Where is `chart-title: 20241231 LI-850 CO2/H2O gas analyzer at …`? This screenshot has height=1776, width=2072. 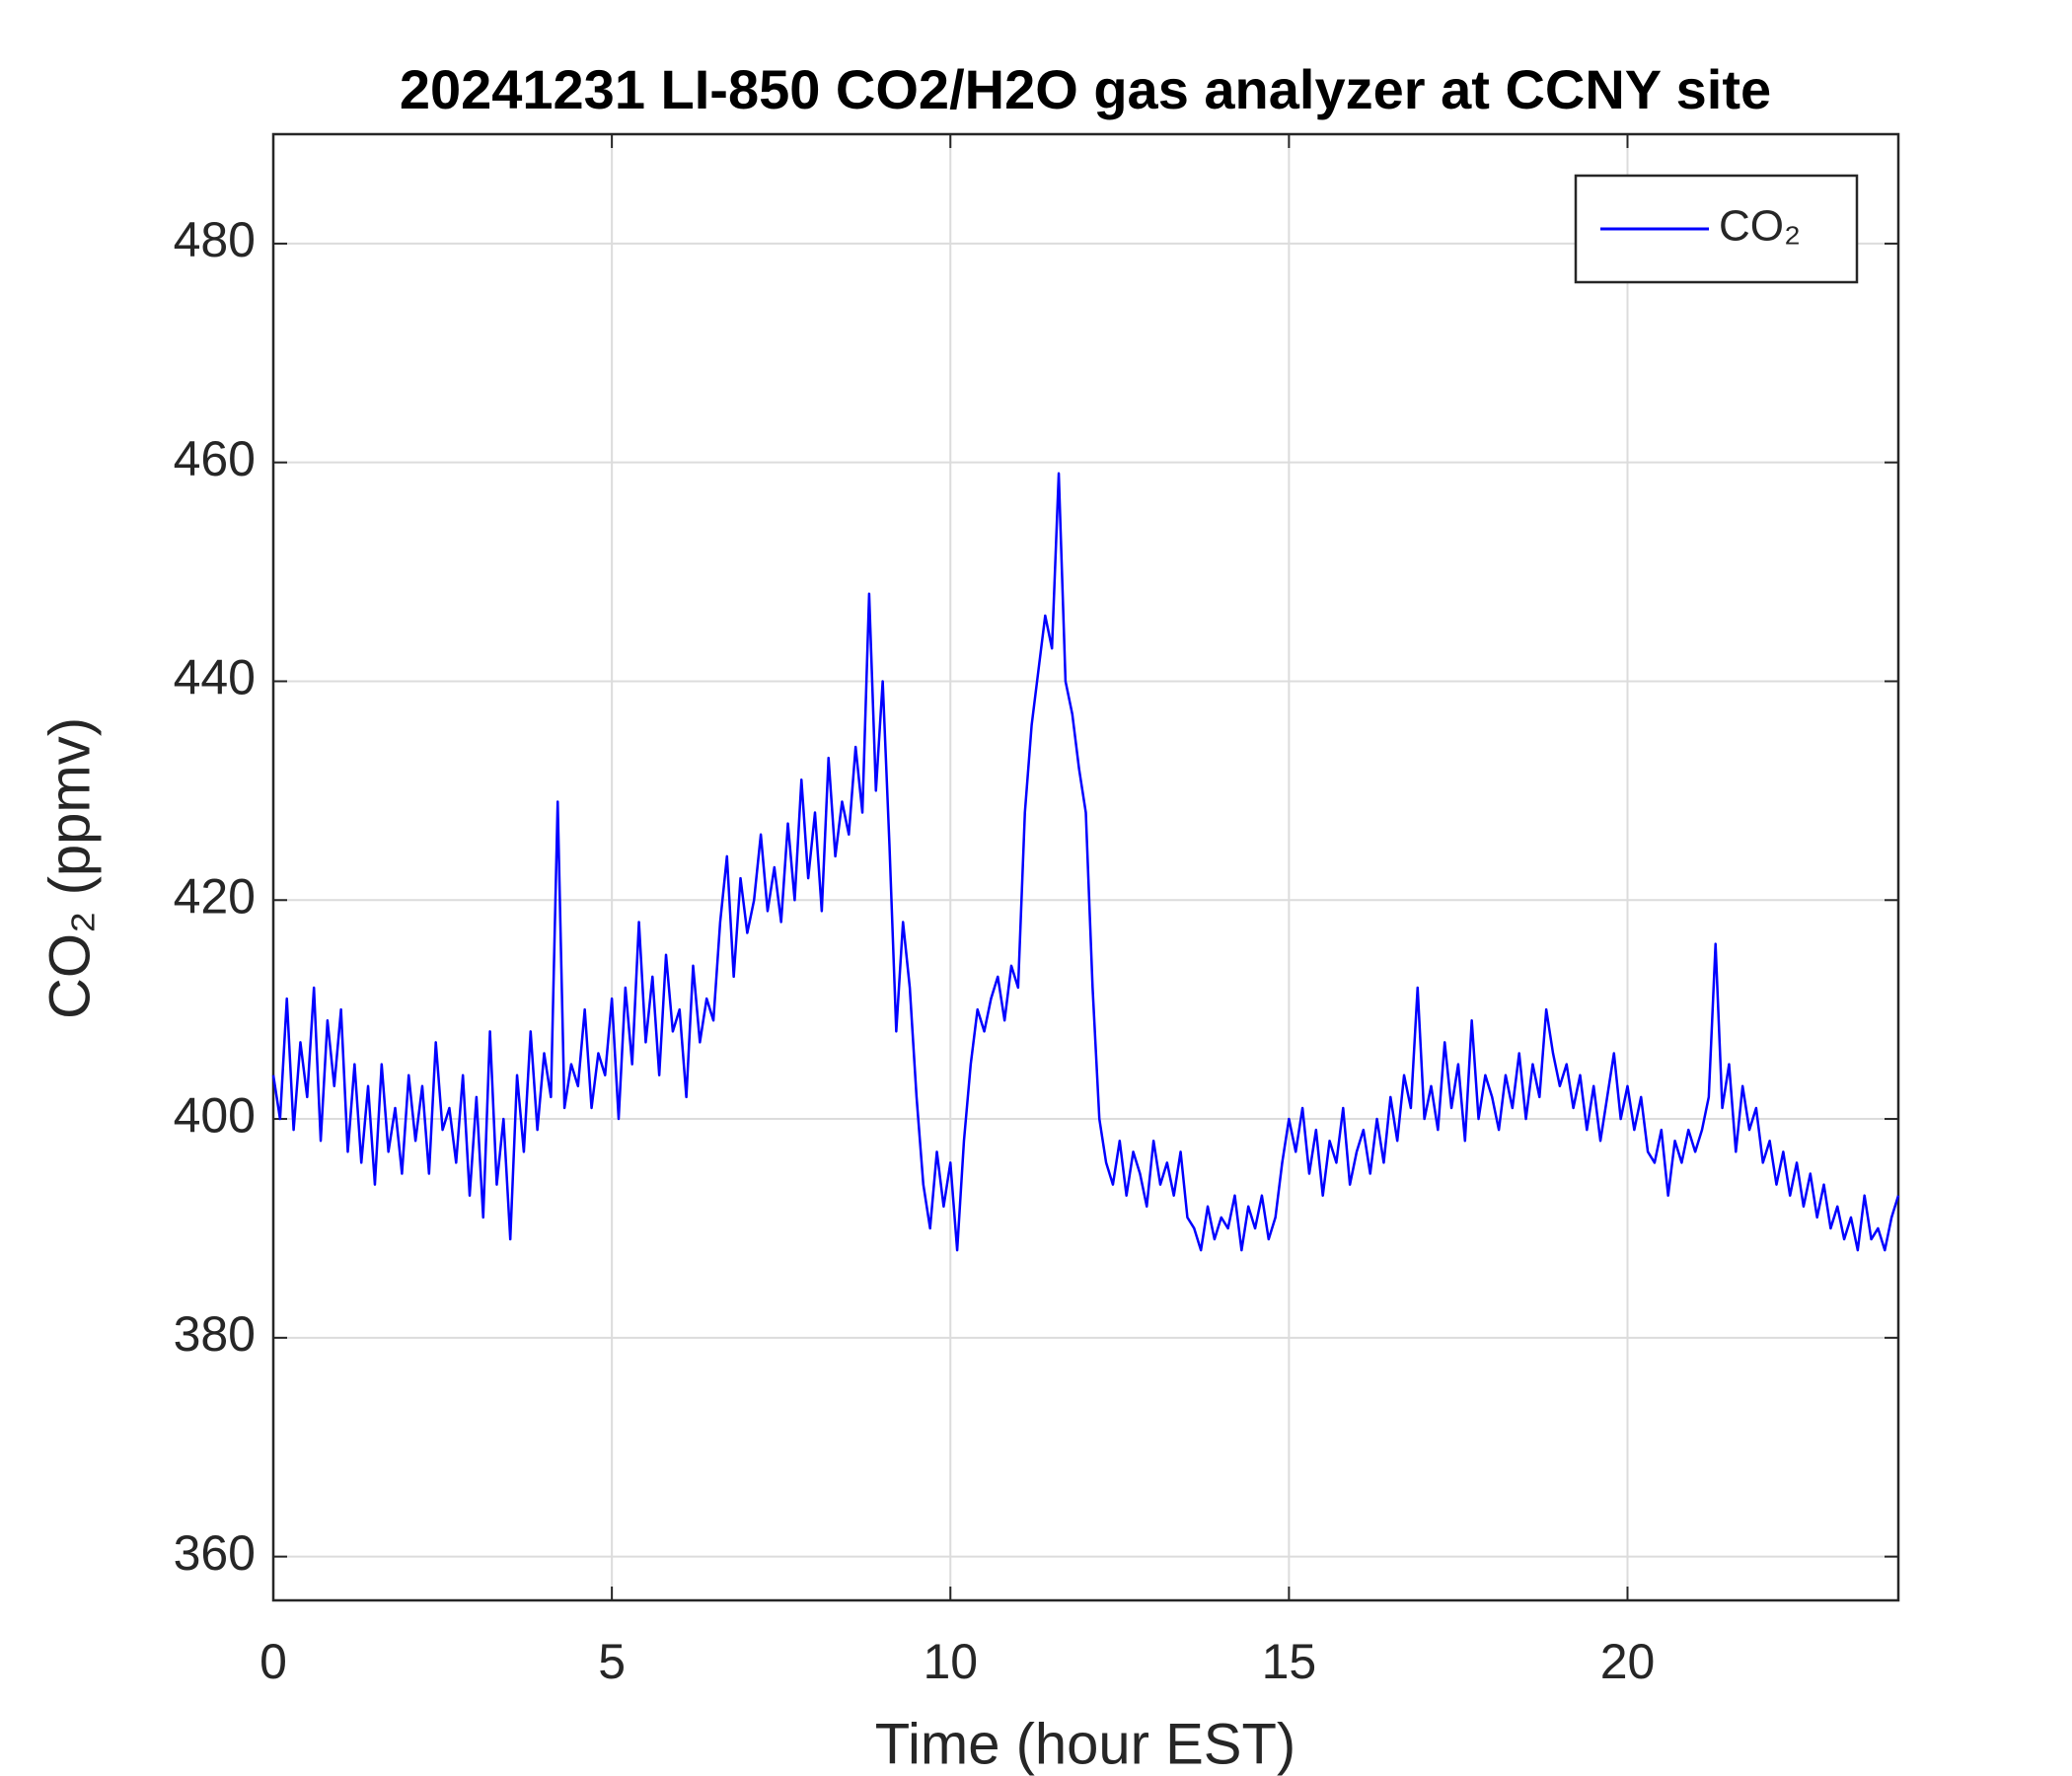
chart-title: 20241231 LI-850 CO2/H2O gas analyzer at … is located at coordinates (1085, 89).